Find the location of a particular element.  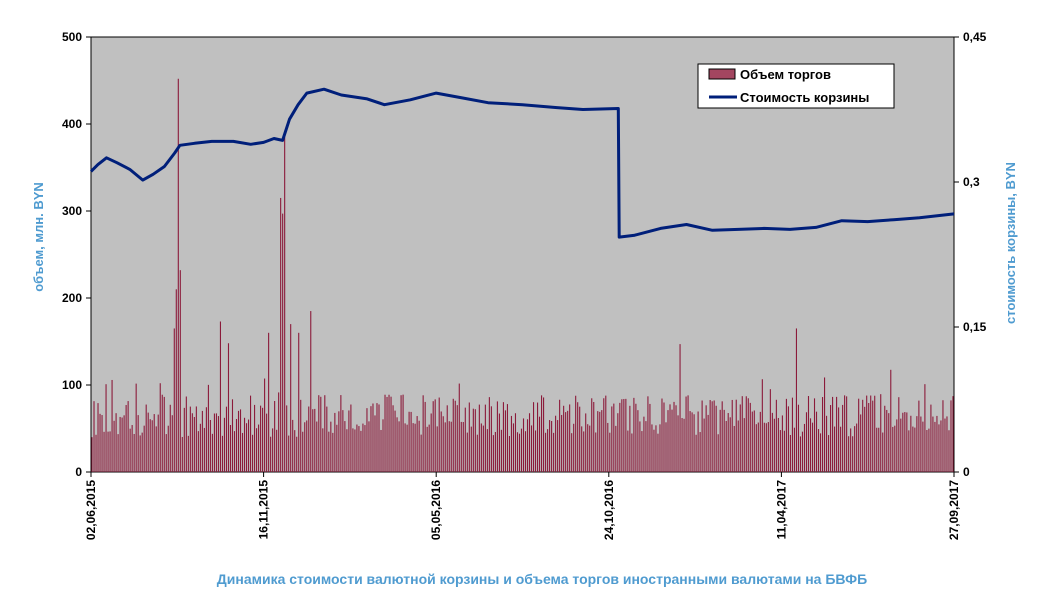

left-tick-label: 0 is located at coordinates (78, 472).